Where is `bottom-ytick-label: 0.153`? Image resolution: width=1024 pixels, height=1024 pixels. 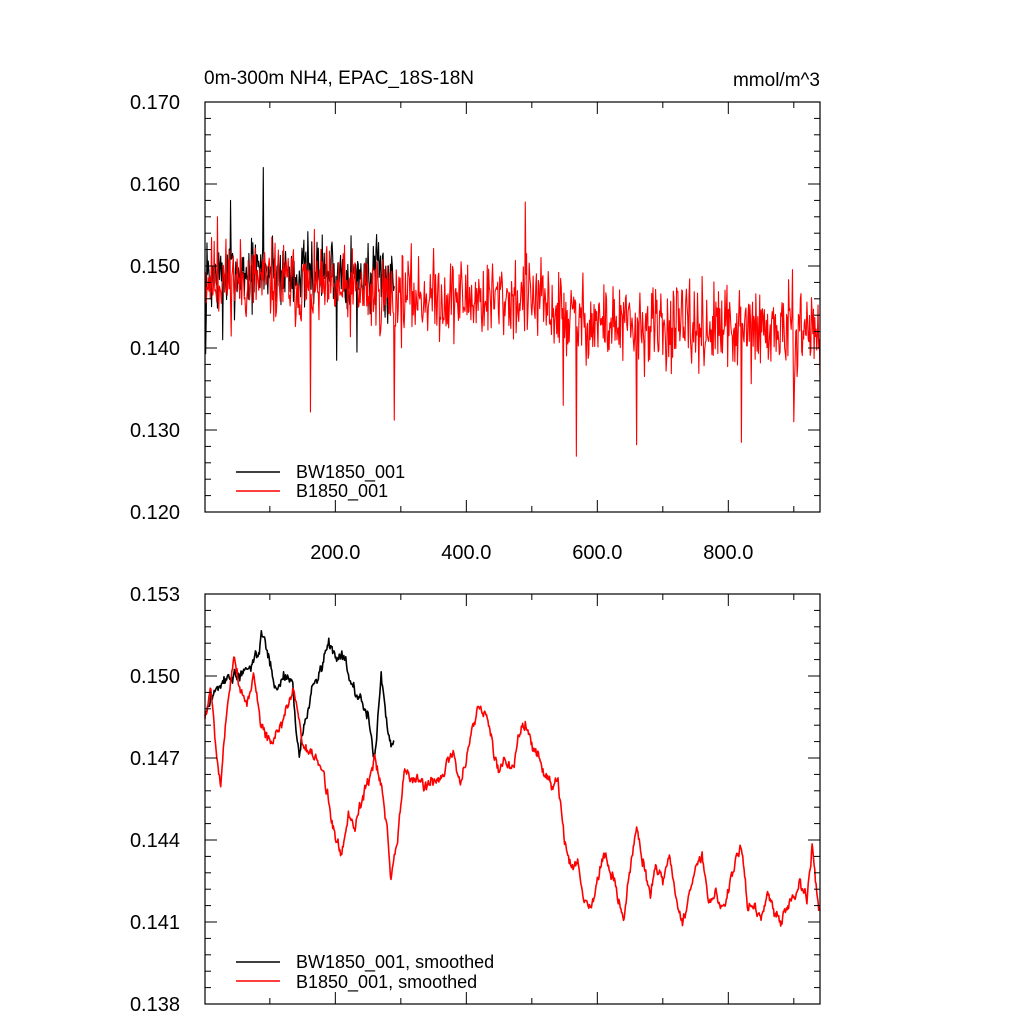 bottom-ytick-label: 0.153 is located at coordinates (155, 595).